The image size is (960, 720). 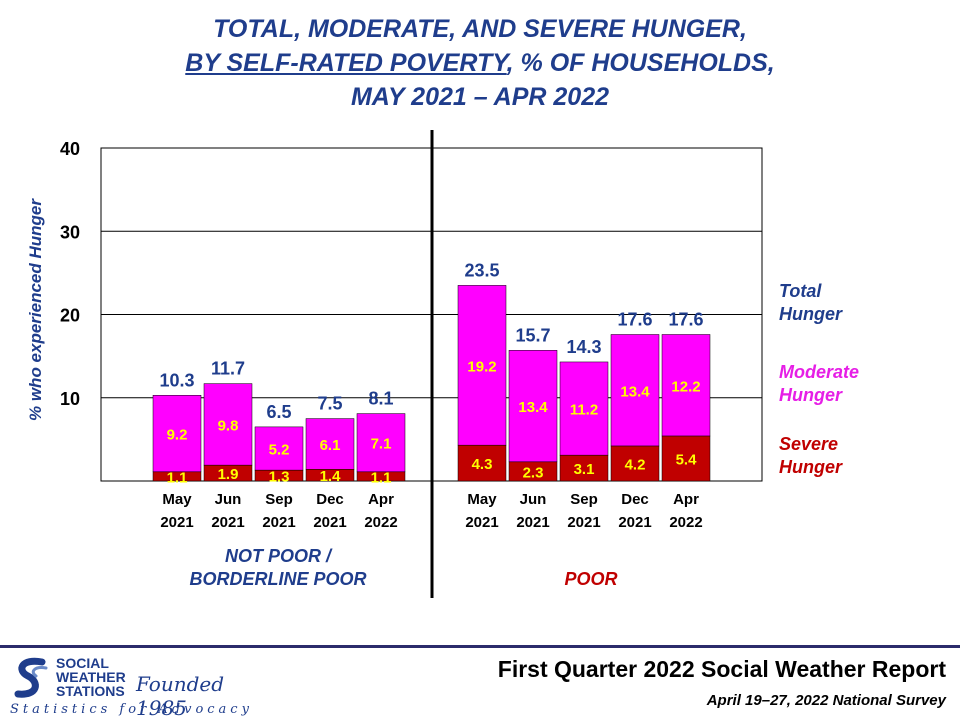 What do you see at coordinates (329, 404) in the screenshot?
I see `total-label: 7.5` at bounding box center [329, 404].